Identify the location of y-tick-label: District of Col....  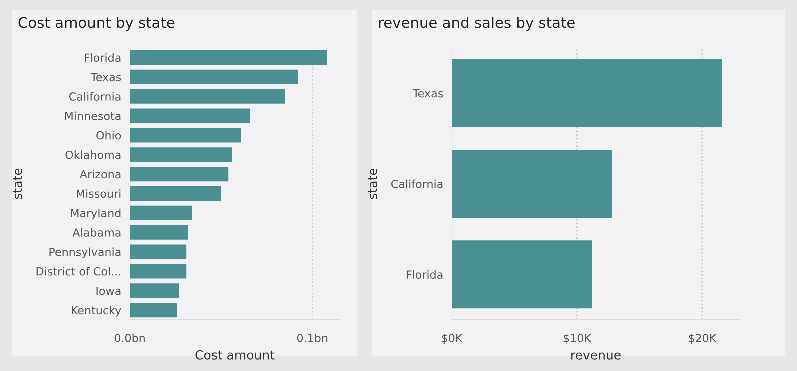
(78, 271).